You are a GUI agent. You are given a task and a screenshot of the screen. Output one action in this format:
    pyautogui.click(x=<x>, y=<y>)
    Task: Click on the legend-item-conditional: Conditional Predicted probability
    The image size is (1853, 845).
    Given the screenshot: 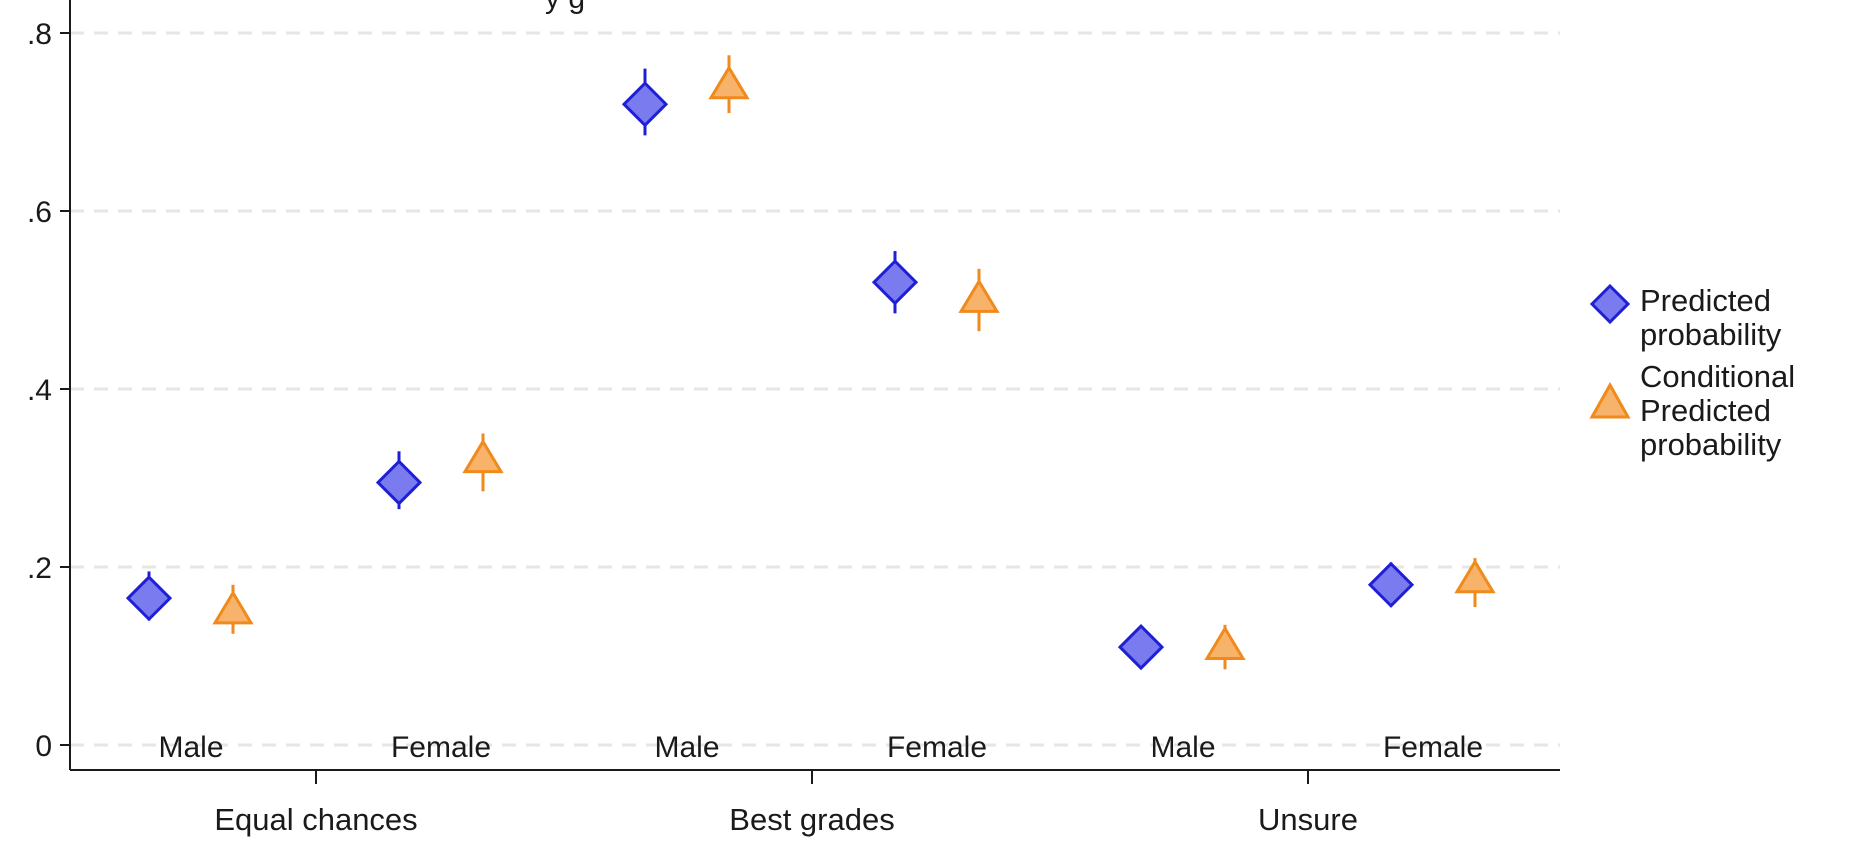 What is the action you would take?
    pyautogui.click(x=1718, y=411)
    